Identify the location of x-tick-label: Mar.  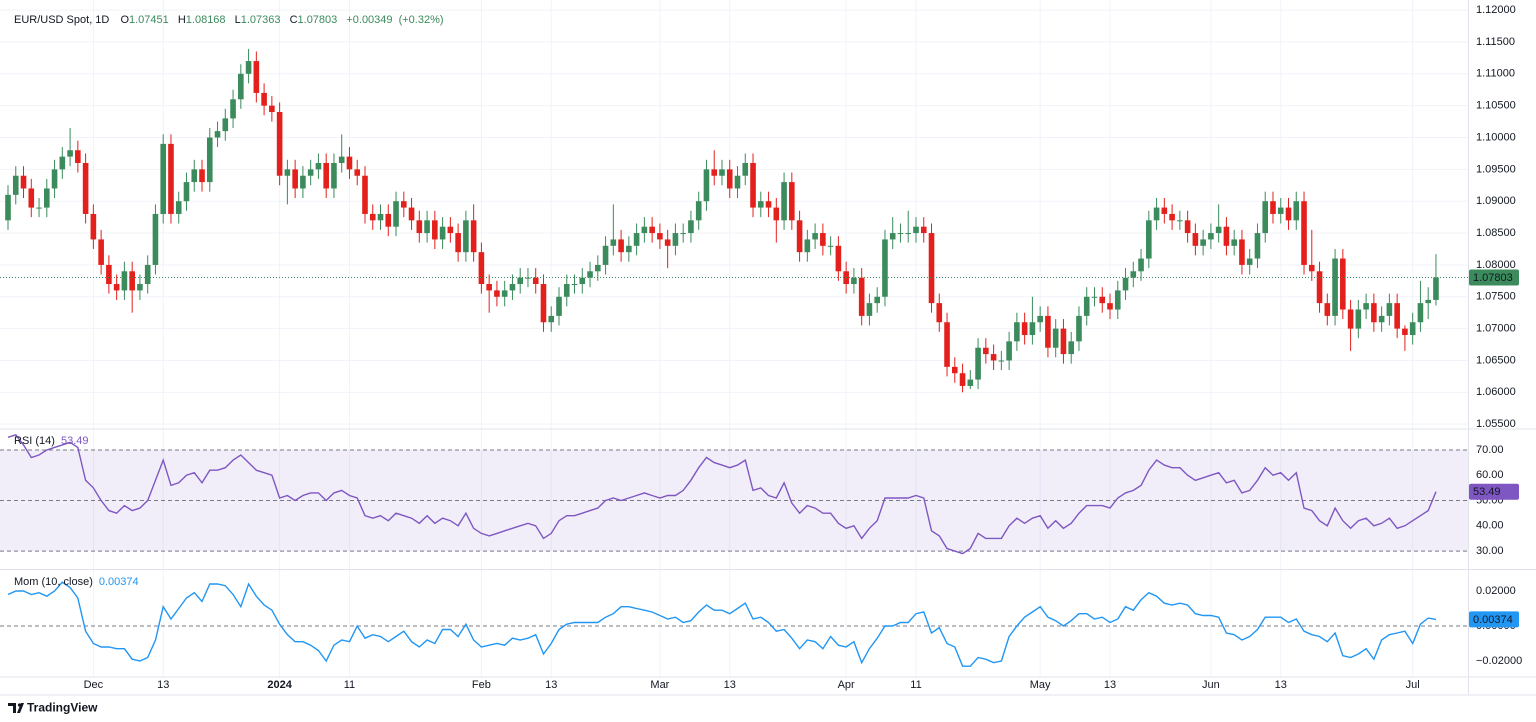
(659, 685).